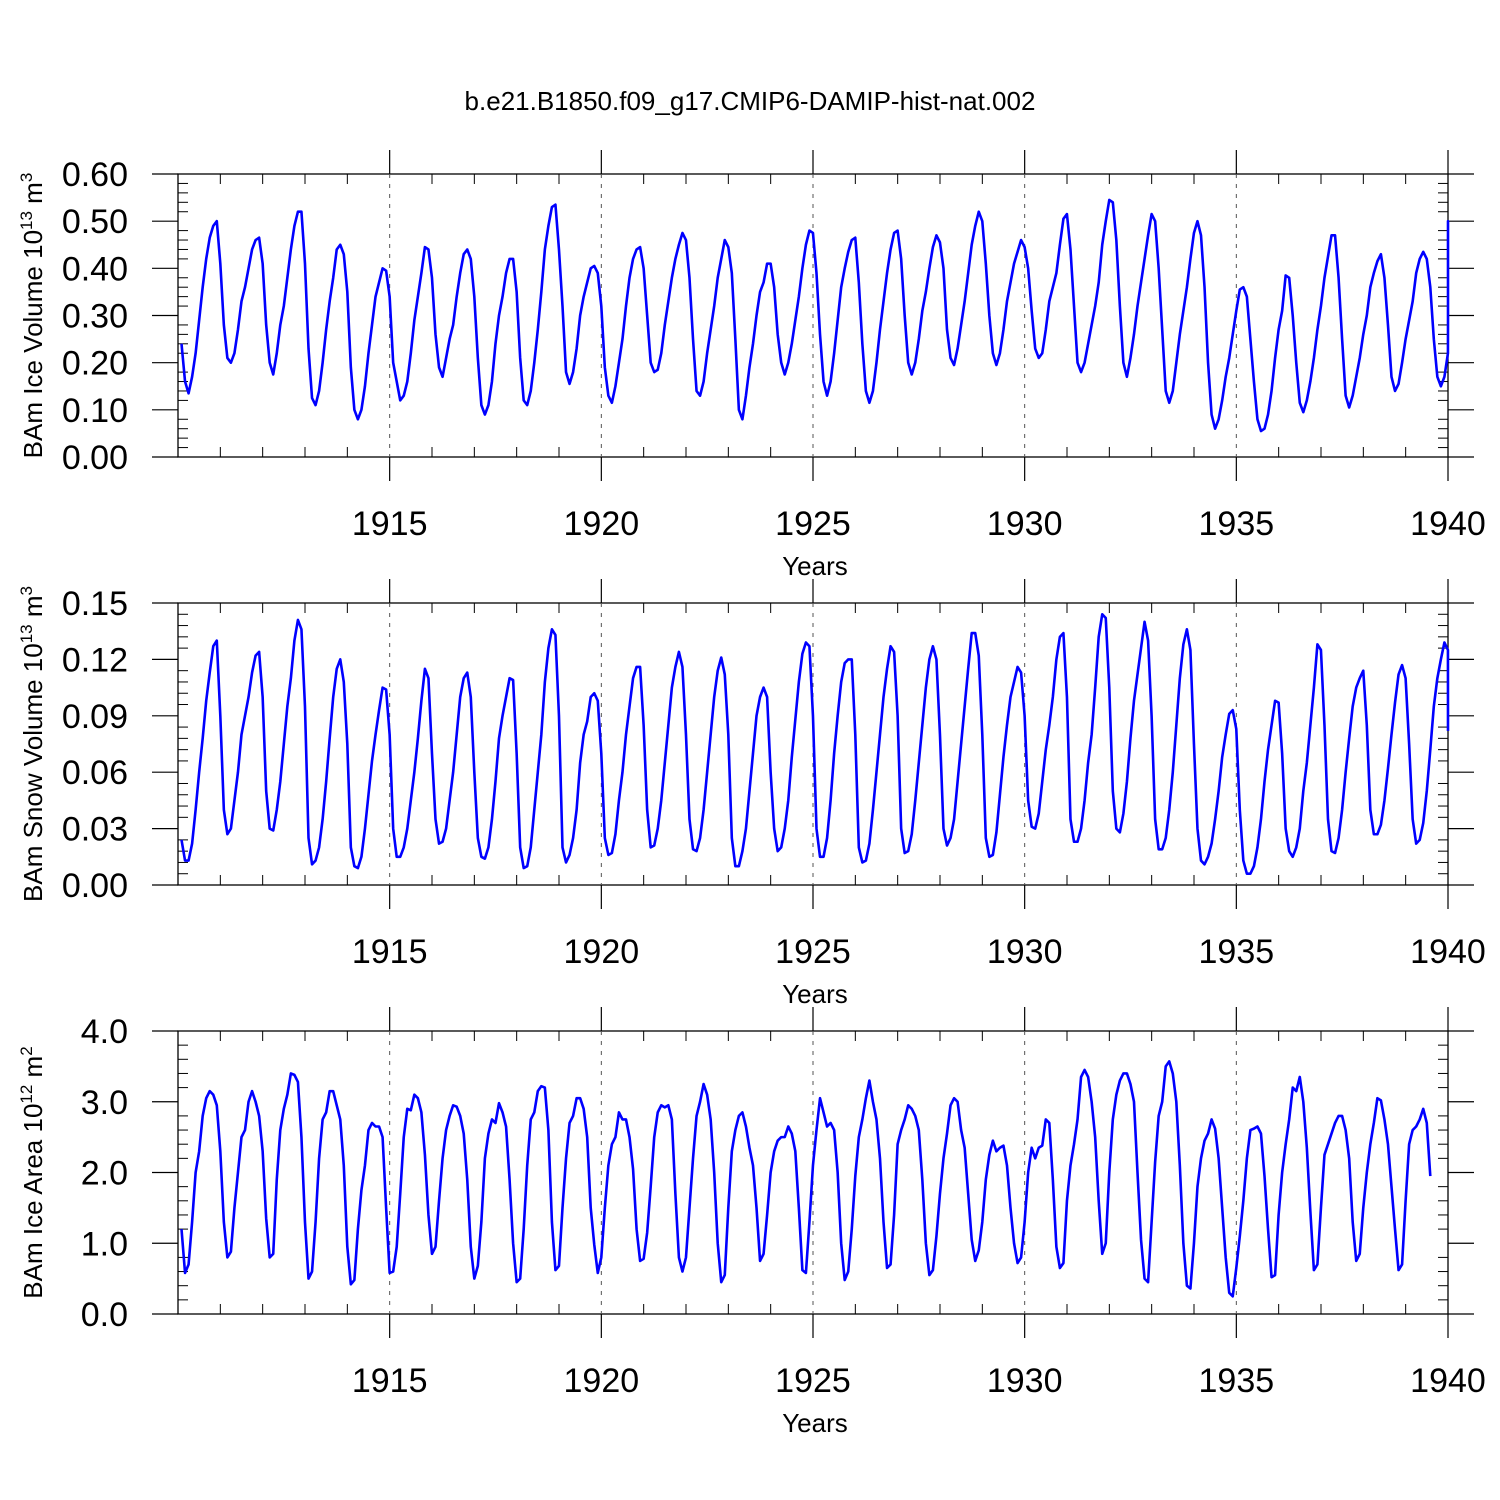 The width and height of the screenshot is (1500, 1500). I want to click on panel2-y-tick-label: 0.15, so click(95, 604).